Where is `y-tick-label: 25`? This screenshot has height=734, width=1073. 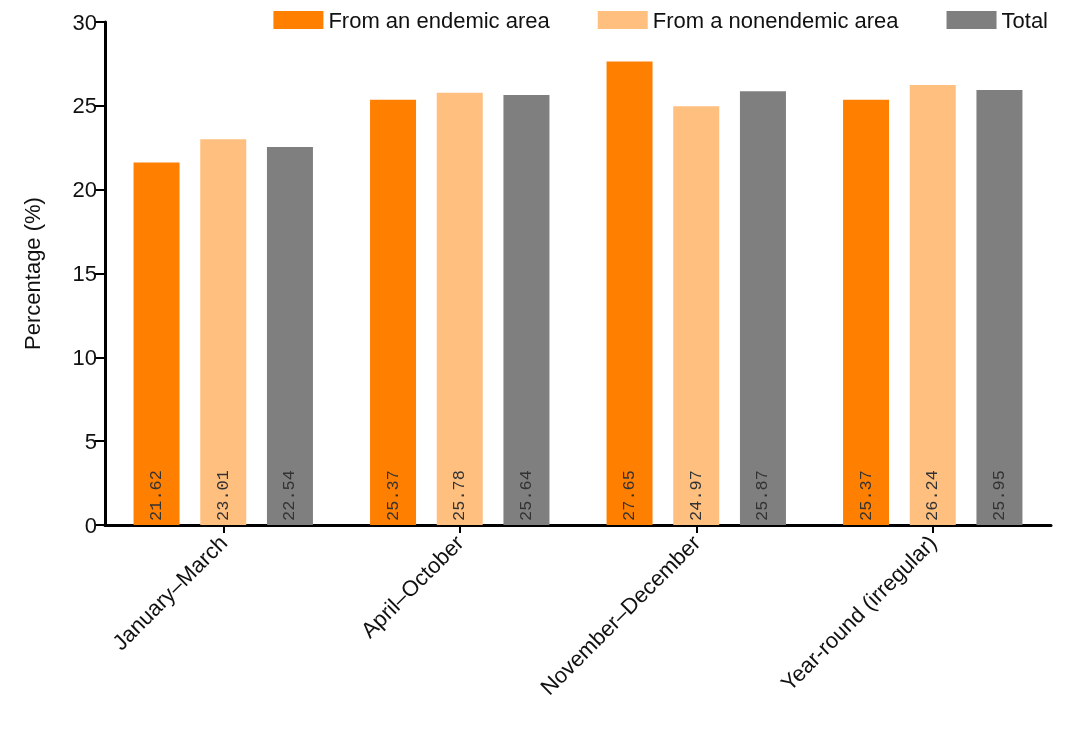 y-tick-label: 25 is located at coordinates (84, 106).